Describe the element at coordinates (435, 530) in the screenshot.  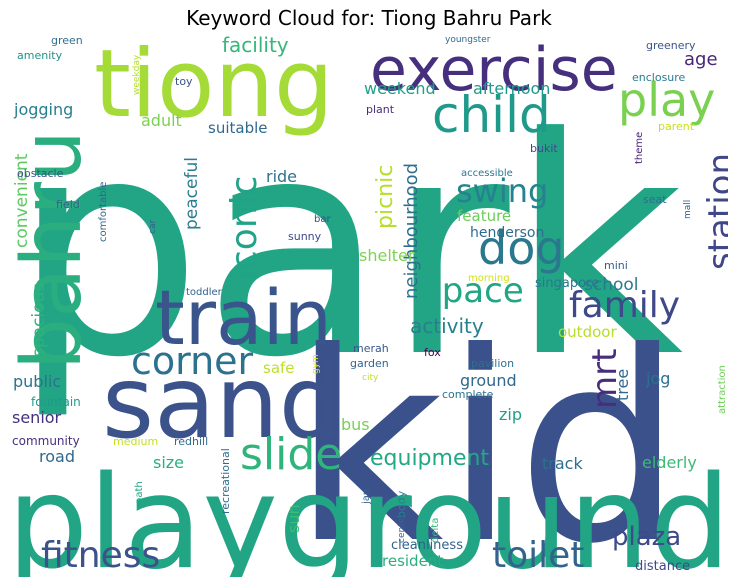
I see `word-delta: delta` at that location.